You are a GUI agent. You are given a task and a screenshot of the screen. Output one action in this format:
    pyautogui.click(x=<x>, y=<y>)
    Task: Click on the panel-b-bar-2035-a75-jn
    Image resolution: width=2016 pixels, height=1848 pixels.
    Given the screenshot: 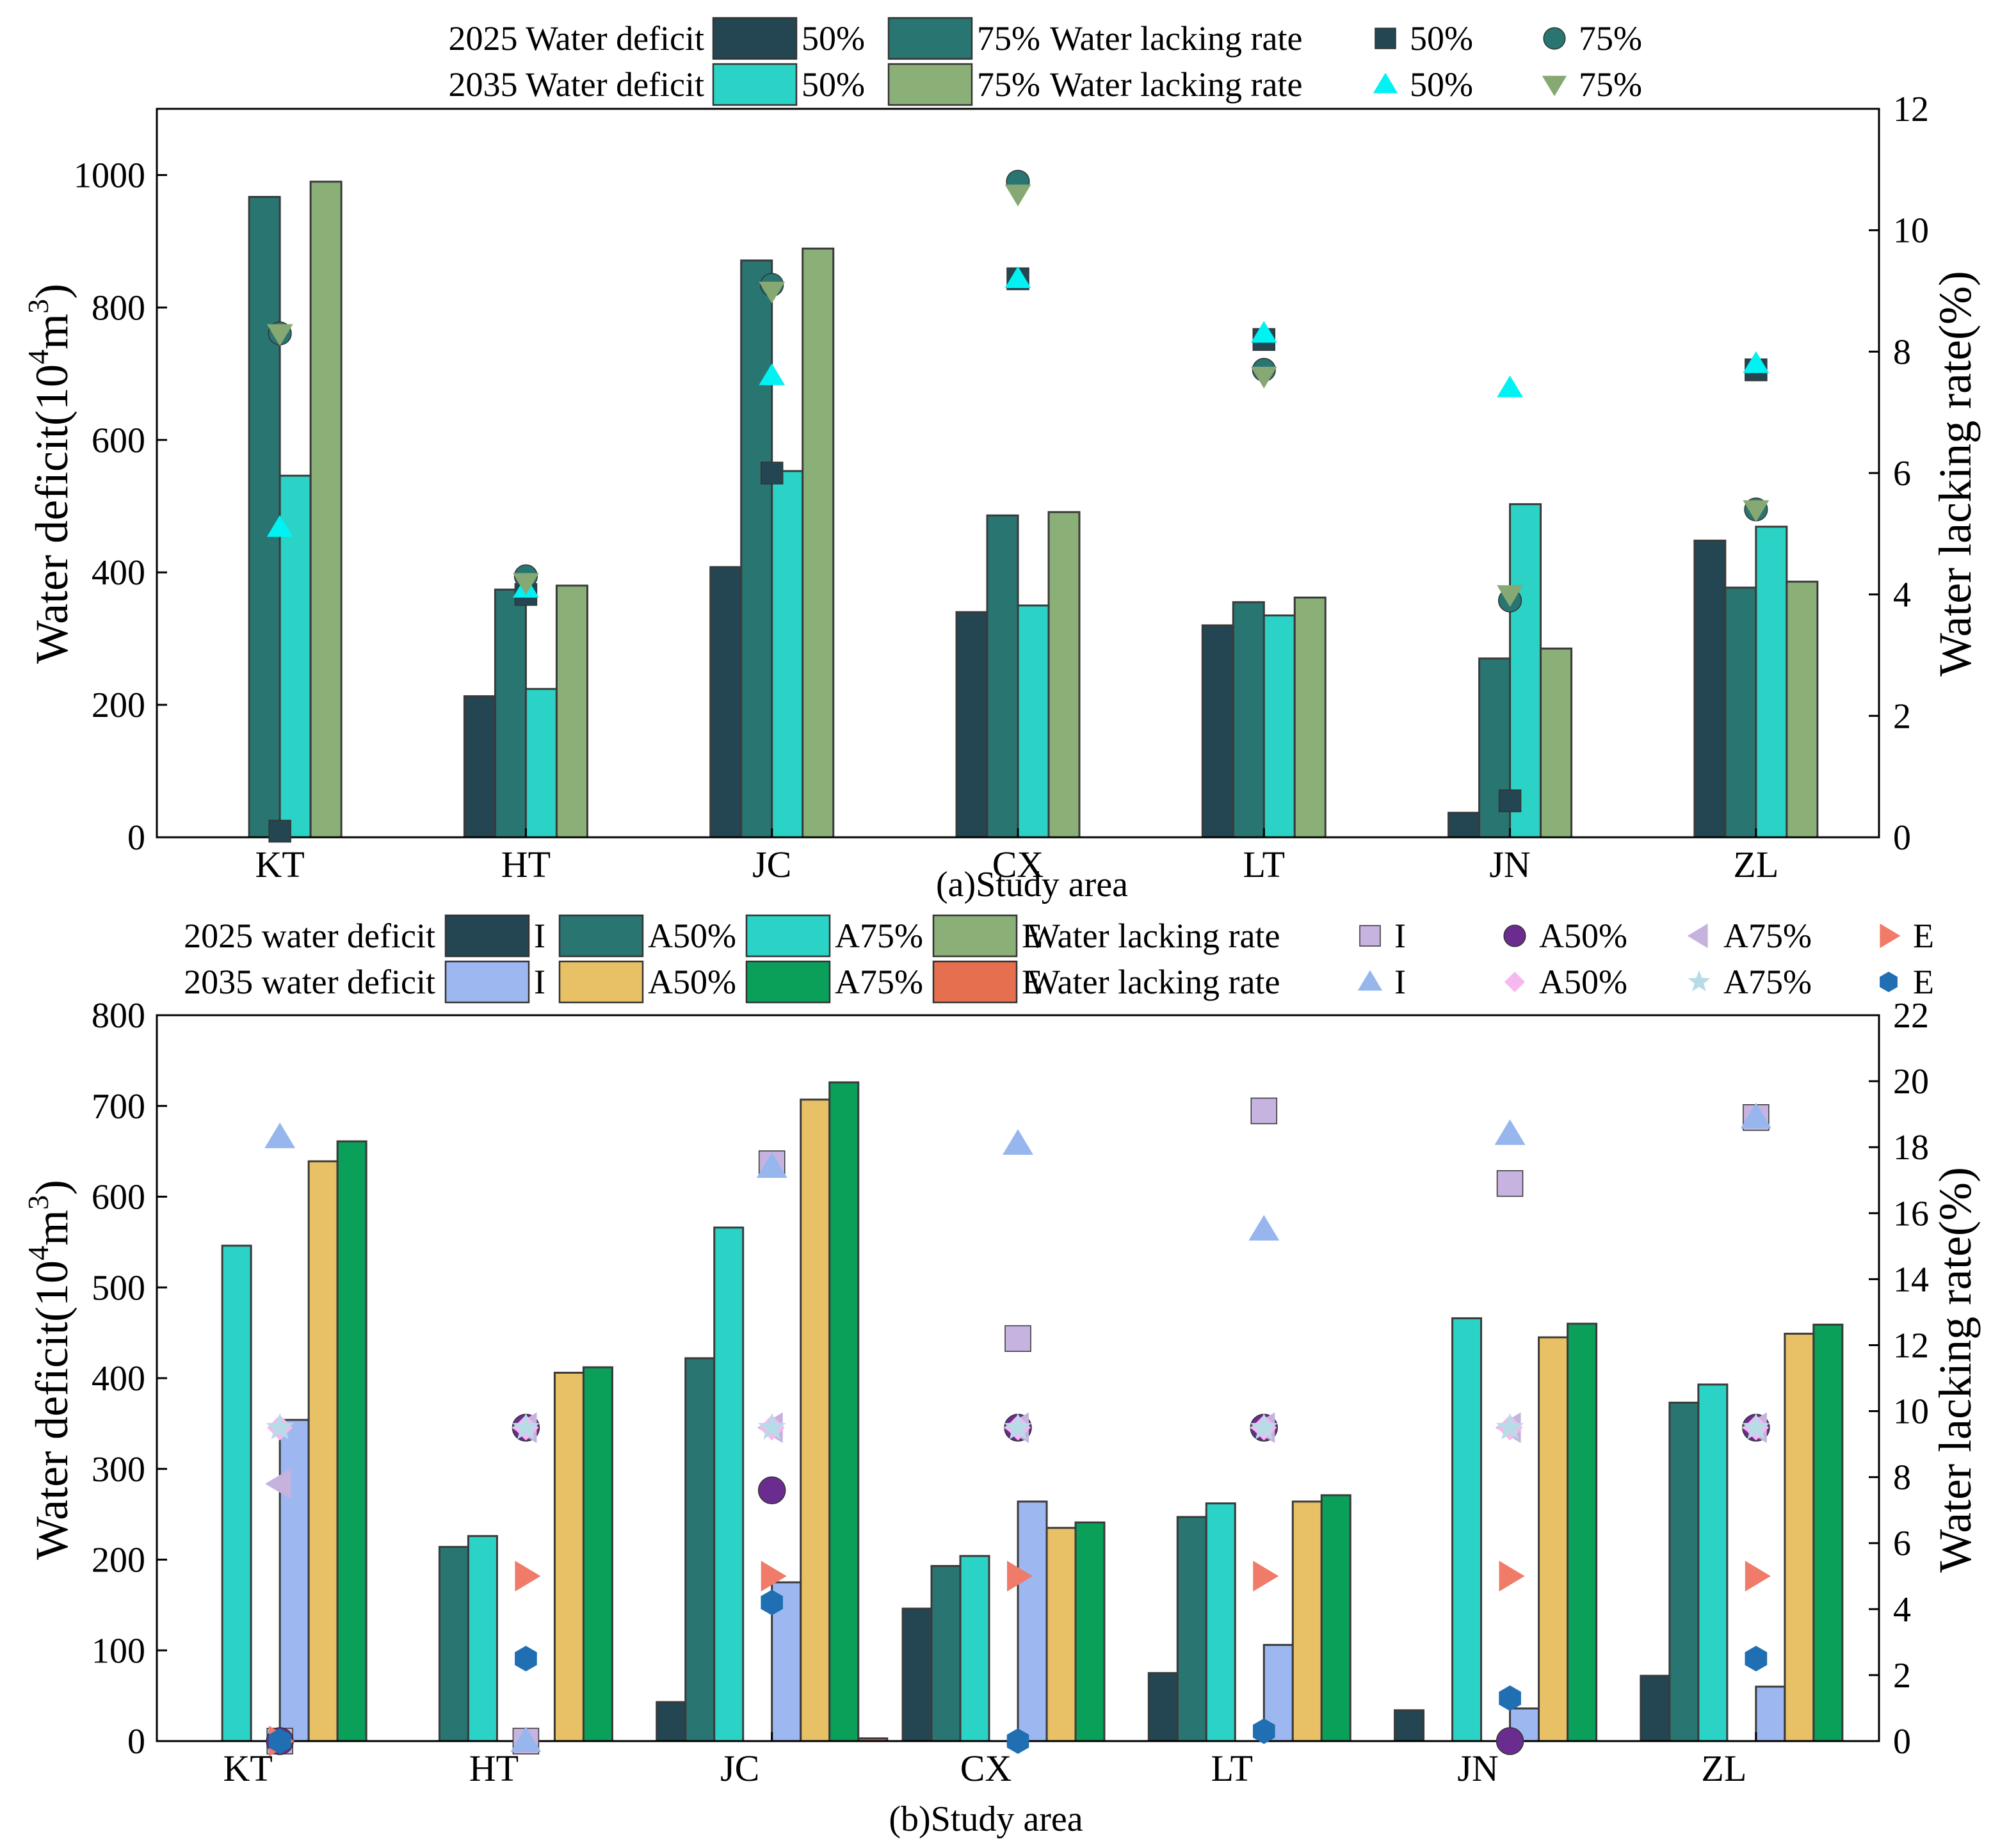 What is the action you would take?
    pyautogui.click(x=1582, y=1532)
    